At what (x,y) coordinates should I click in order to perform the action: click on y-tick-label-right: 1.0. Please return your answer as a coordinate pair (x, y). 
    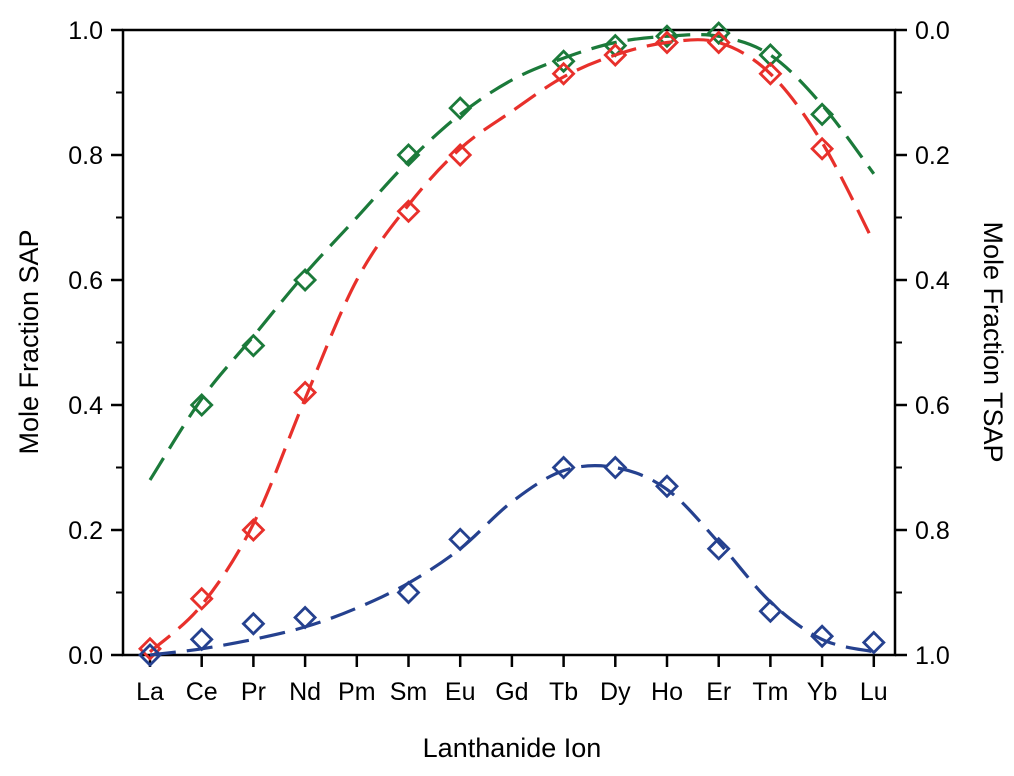
    Looking at the image, I should click on (932, 656).